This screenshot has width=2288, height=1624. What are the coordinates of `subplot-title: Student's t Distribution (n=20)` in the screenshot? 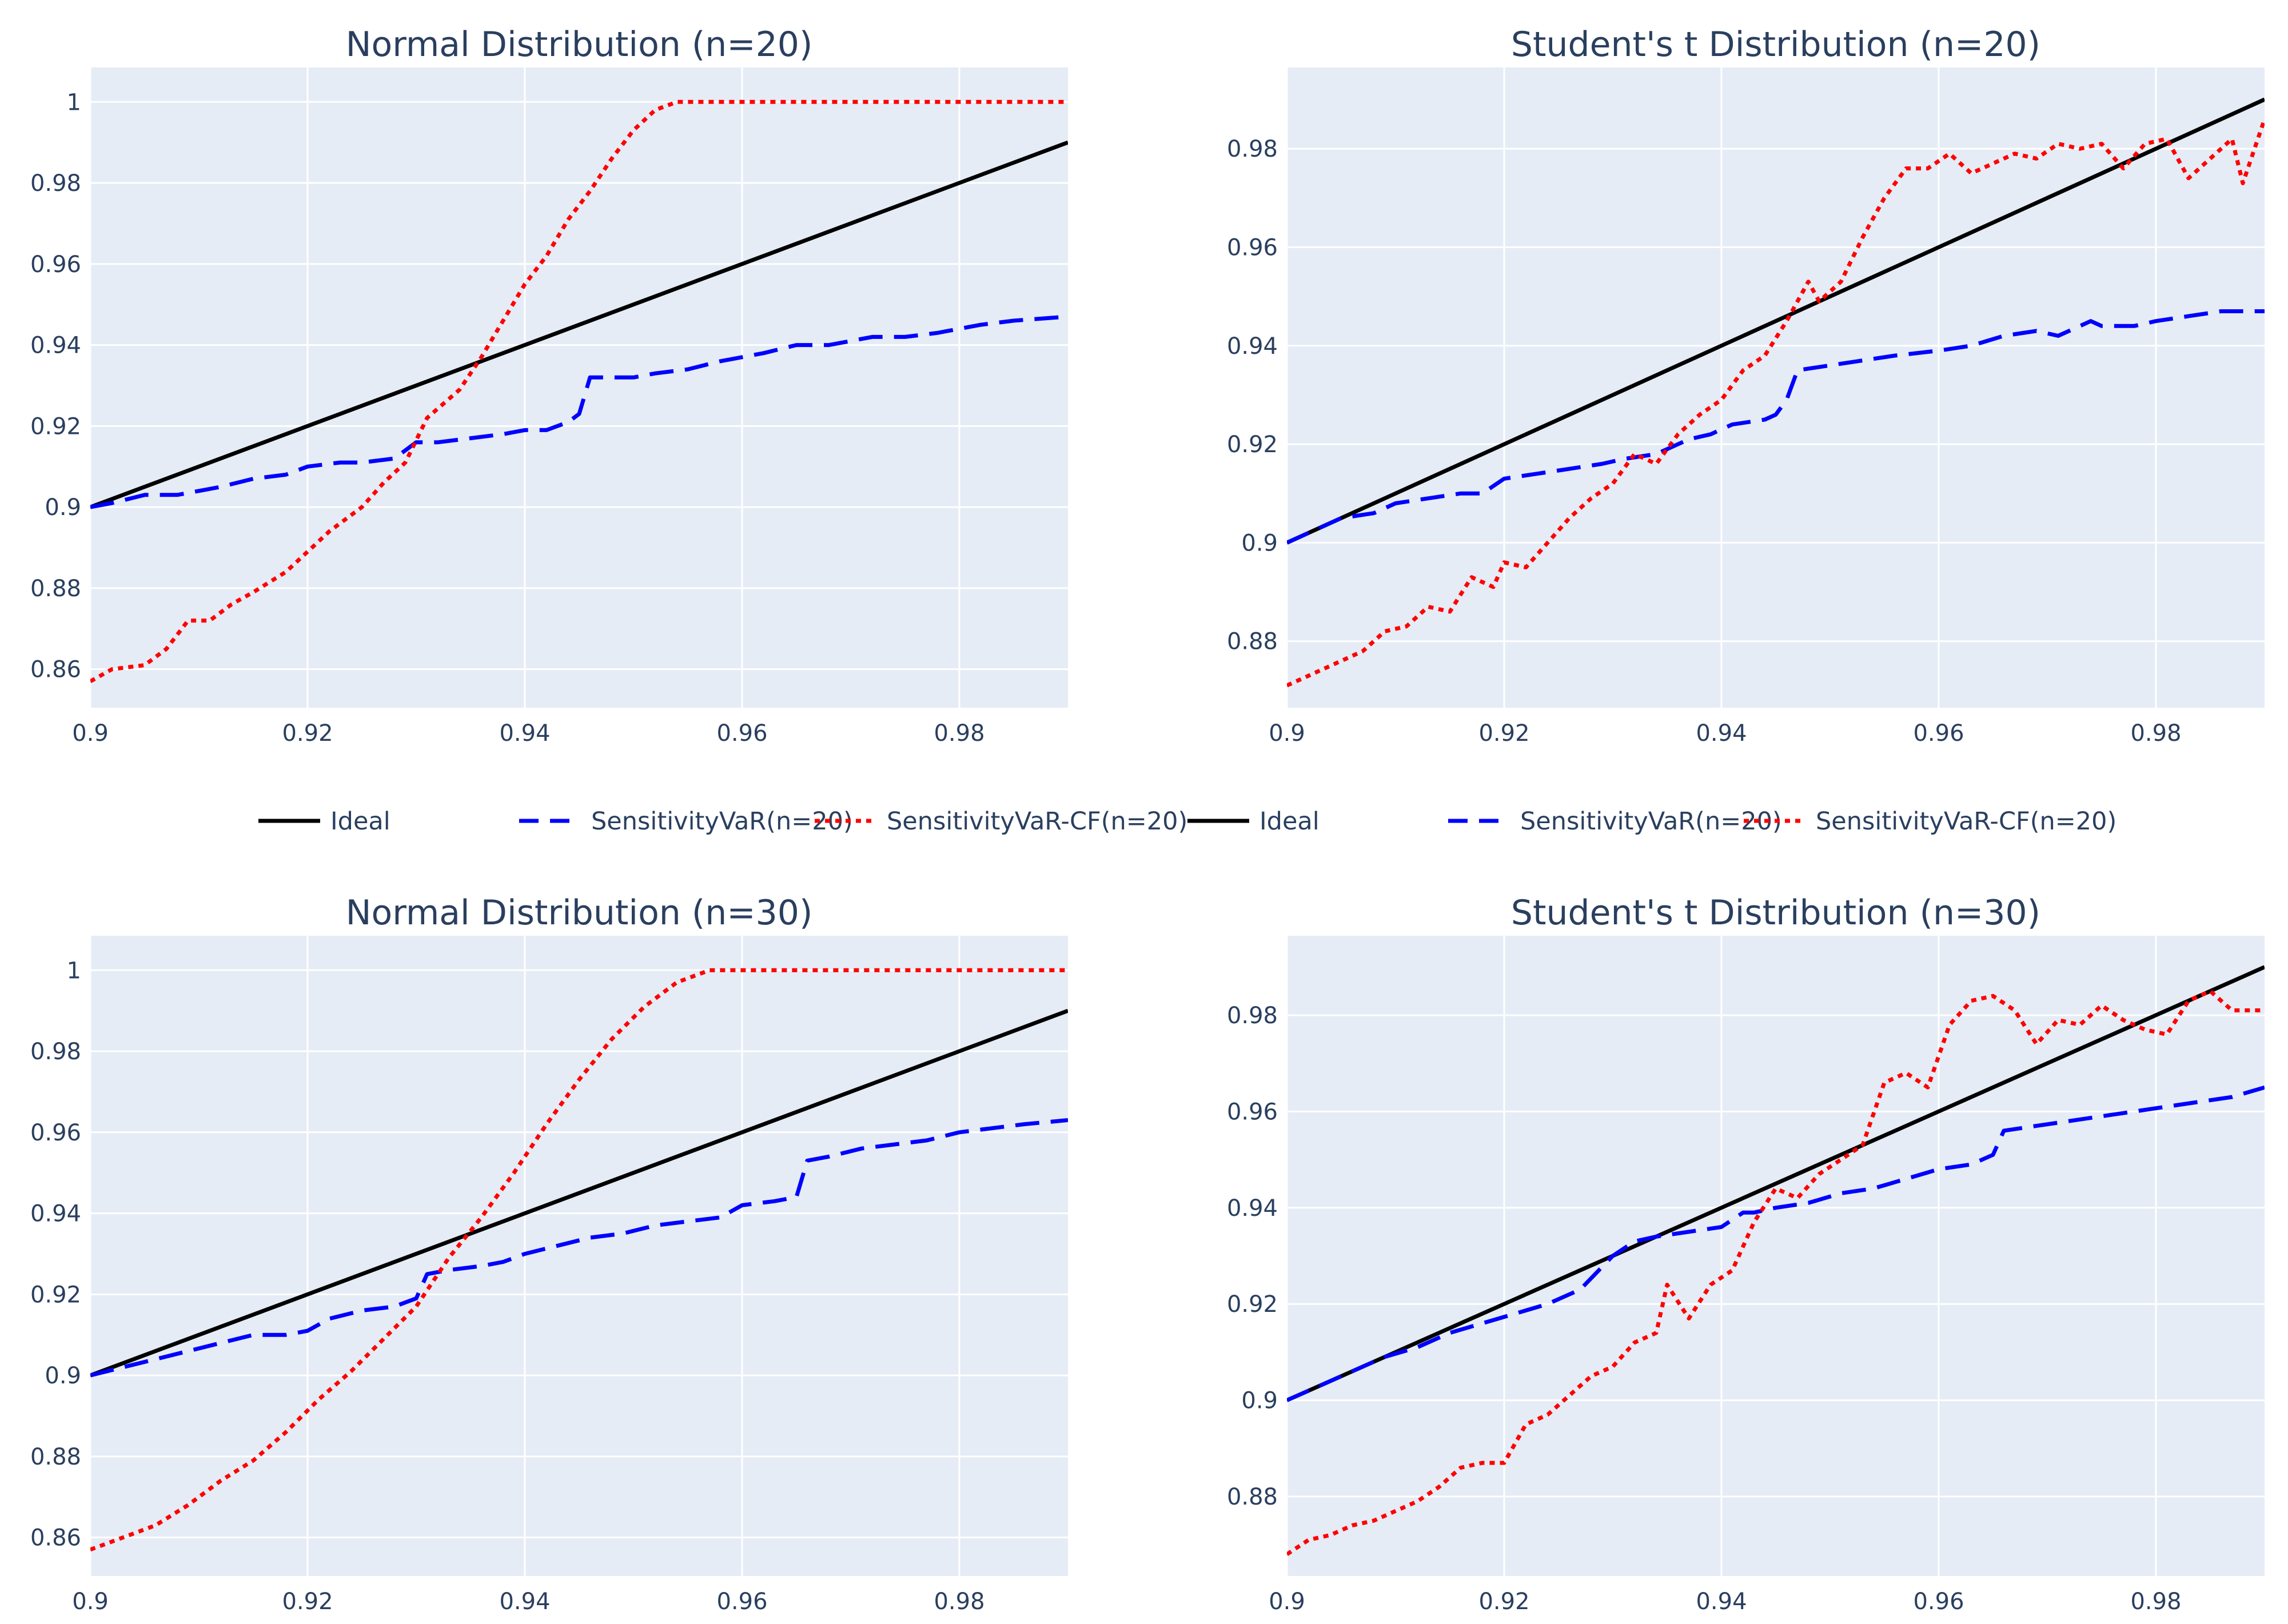 It's located at (1775, 45).